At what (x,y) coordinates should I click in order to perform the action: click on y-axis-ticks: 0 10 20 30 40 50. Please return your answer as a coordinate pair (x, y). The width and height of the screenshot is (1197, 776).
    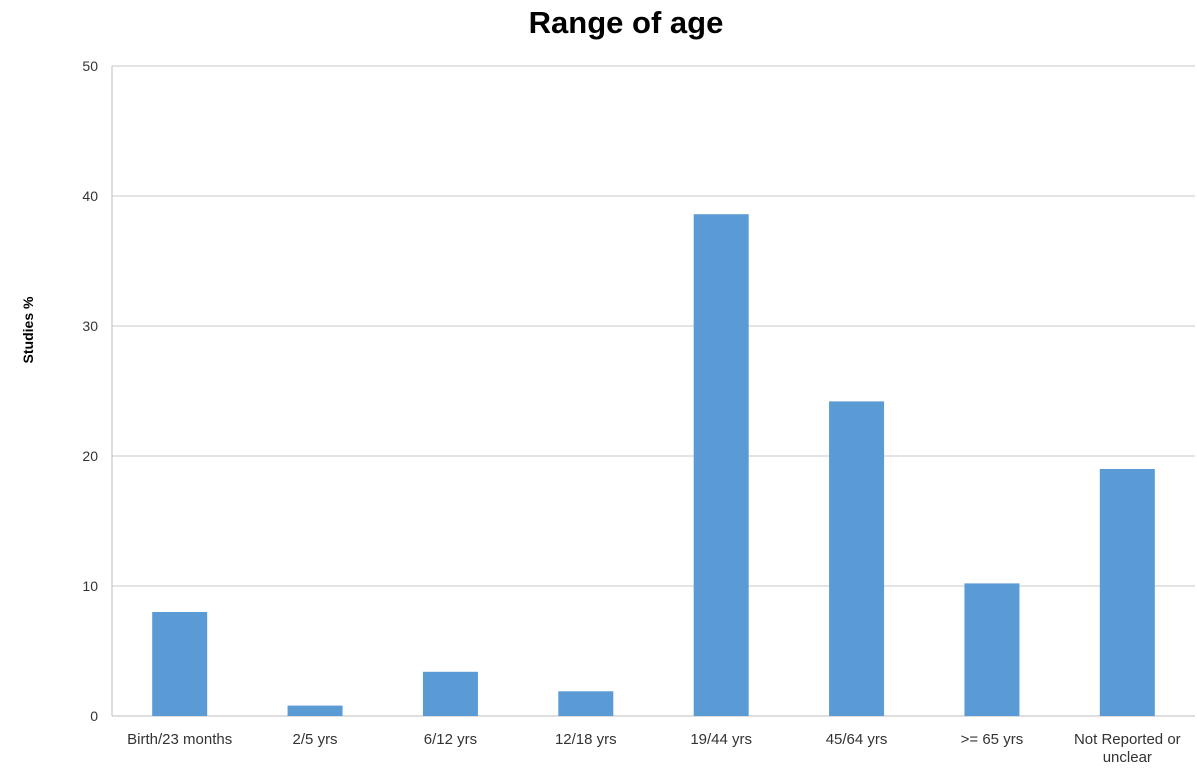
    Looking at the image, I should click on (90, 391).